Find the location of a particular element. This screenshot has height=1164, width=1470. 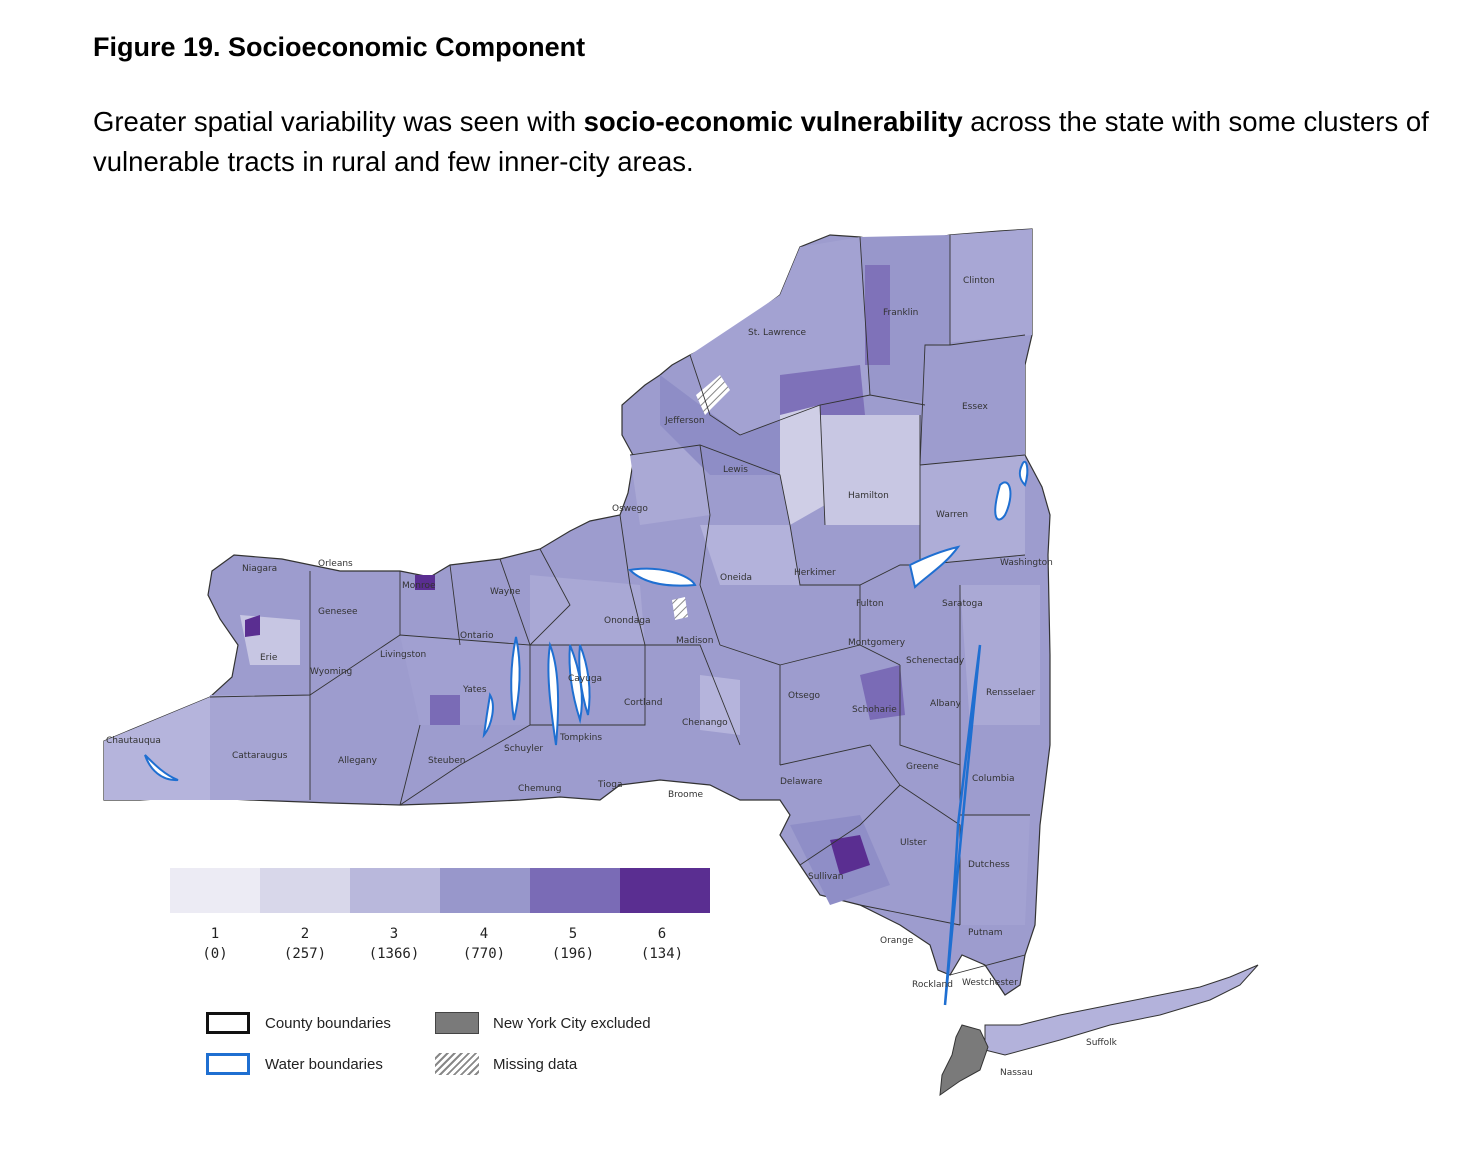

legend-class-count: (196) is located at coordinates (573, 954).